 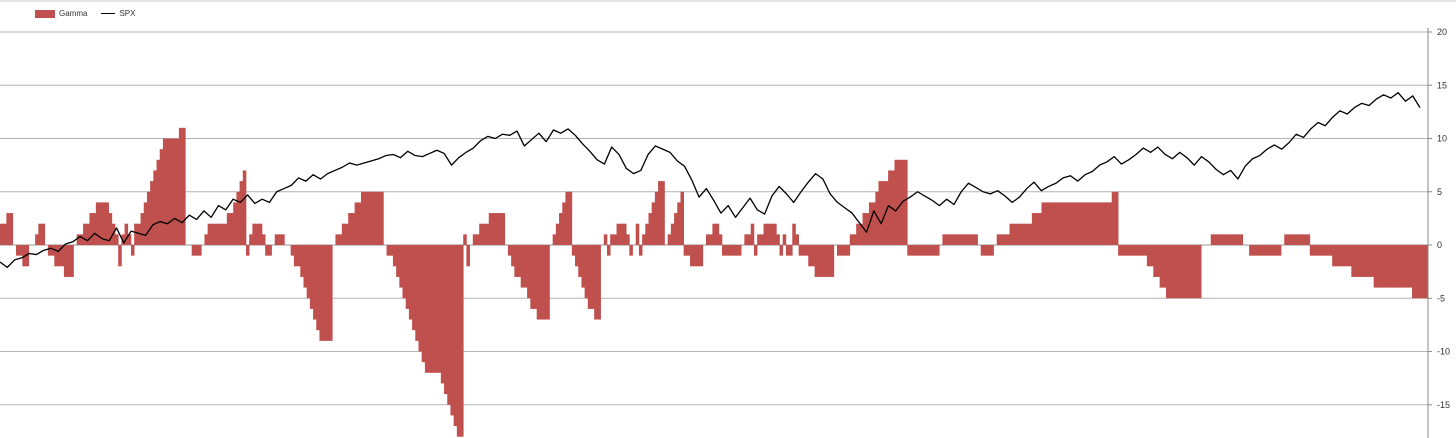 What do you see at coordinates (108, 13) in the screenshot?
I see `legend-spx-swatch` at bounding box center [108, 13].